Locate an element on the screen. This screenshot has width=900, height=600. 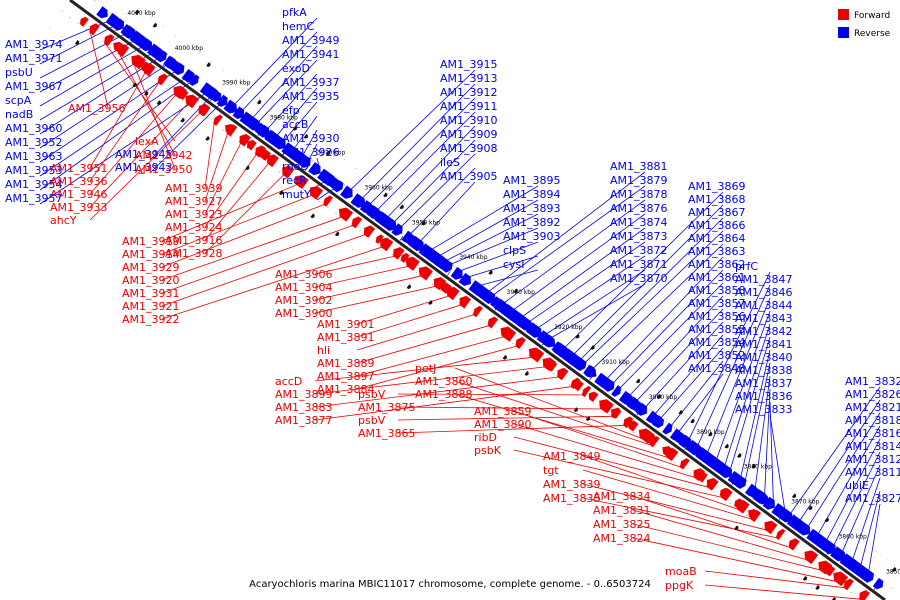
gene-label-reverse: AM1_3812 is located at coordinates (872, 459).